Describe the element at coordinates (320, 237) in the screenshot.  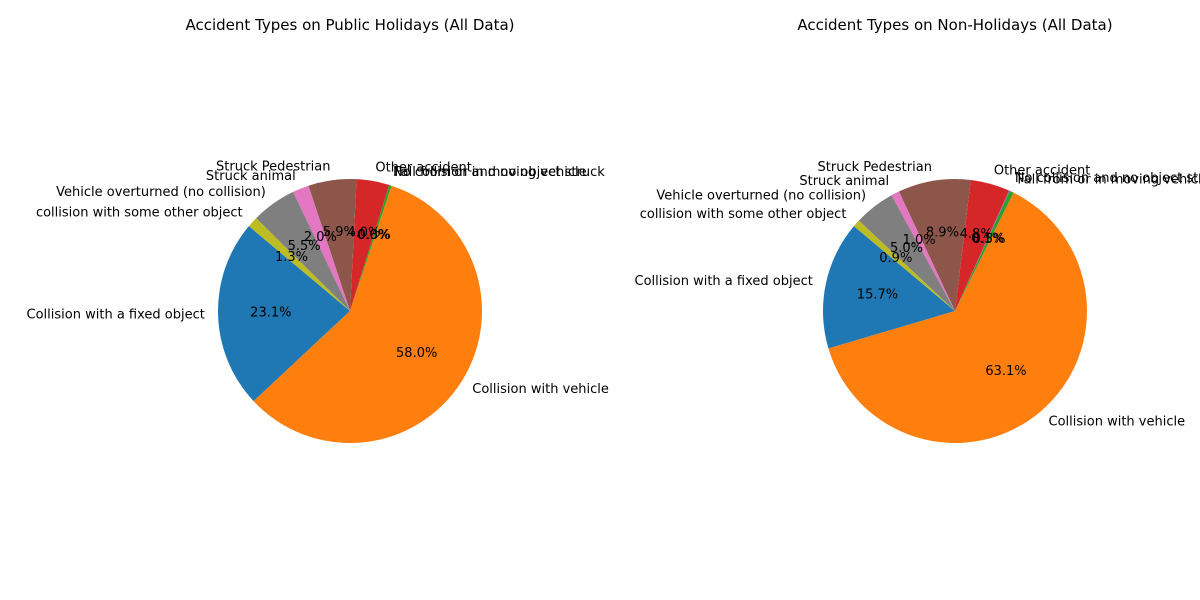
I see `pct-label-struck-animal: 2.0%` at that location.